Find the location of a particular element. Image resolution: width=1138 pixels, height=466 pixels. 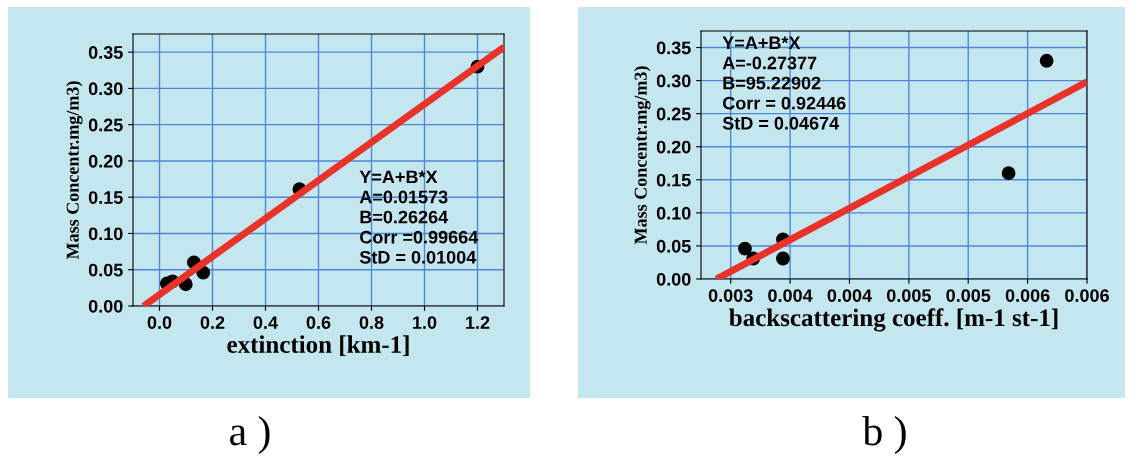

x-tick-label: 0.6 is located at coordinates (318, 322).